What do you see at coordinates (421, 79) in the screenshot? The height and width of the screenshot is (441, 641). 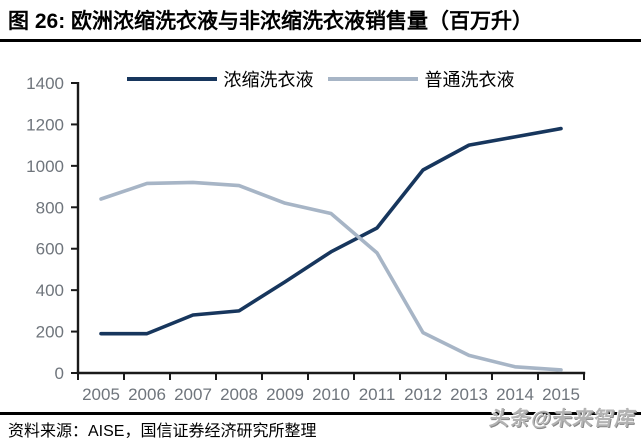 I see `legend-item-regular: 普通洗衣液` at bounding box center [421, 79].